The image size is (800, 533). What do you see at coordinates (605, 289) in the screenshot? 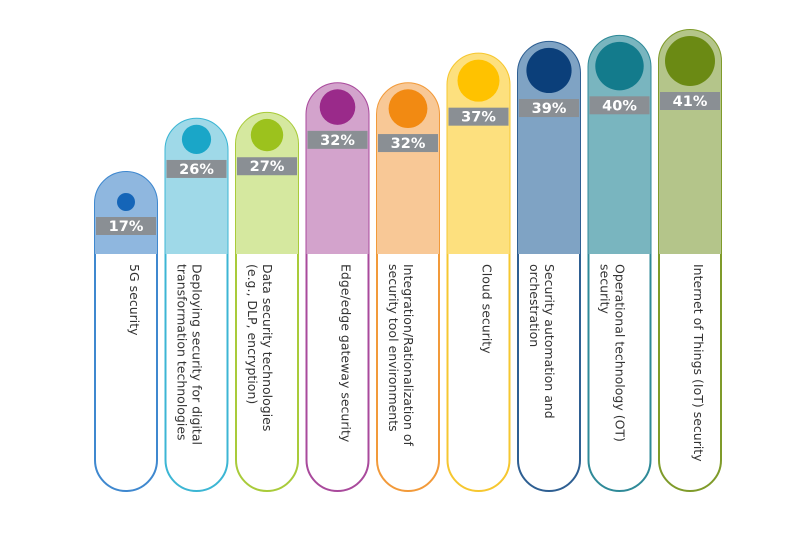
I see `category-label-line: security` at bounding box center [605, 289].